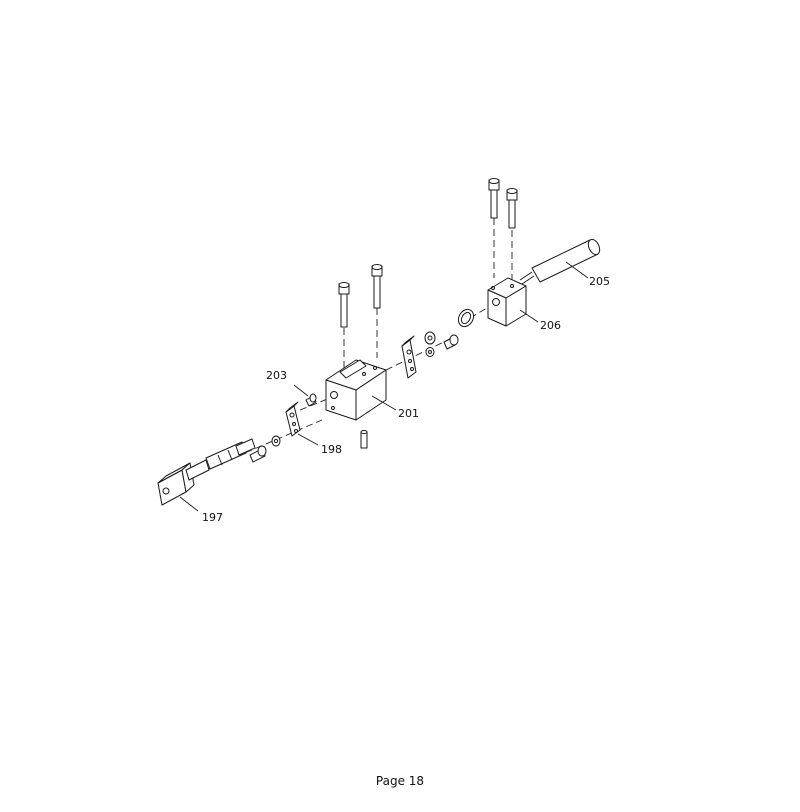  Describe the element at coordinates (441, 344) in the screenshot. I see `washers-and-screw` at that location.